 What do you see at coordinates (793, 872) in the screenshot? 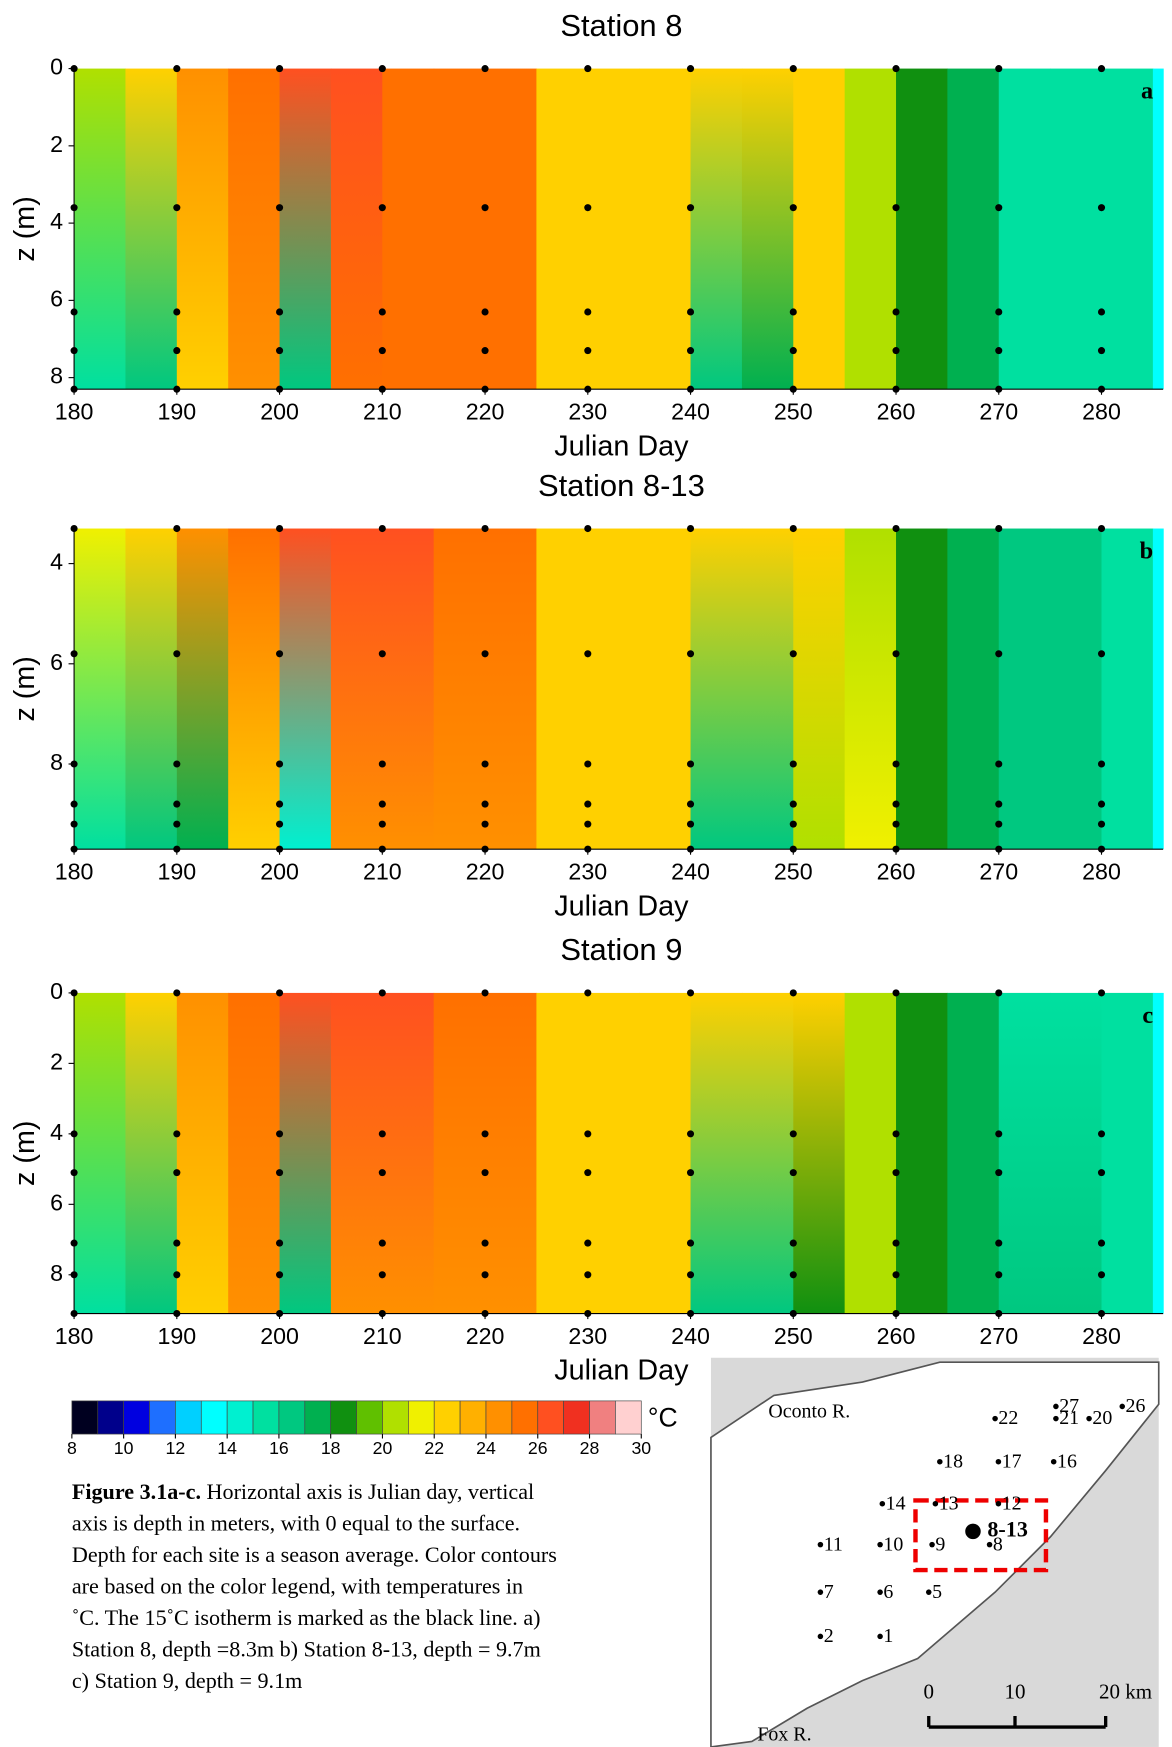
I see `x-tick-label: 250` at bounding box center [793, 872].